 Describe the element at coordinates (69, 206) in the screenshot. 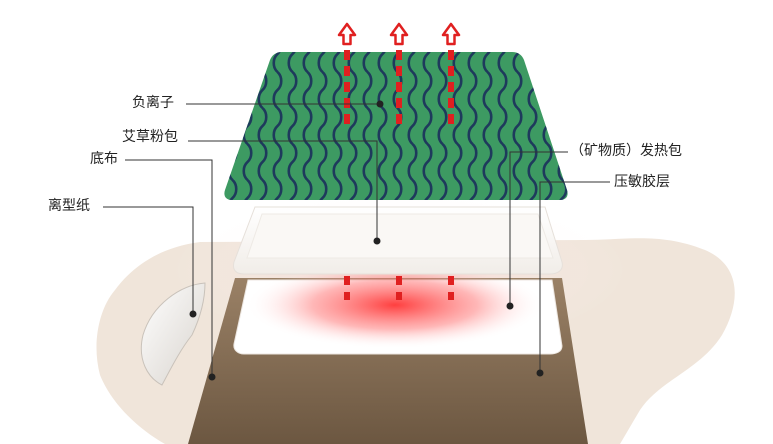

I see `label-release-paper: 离型纸` at that location.